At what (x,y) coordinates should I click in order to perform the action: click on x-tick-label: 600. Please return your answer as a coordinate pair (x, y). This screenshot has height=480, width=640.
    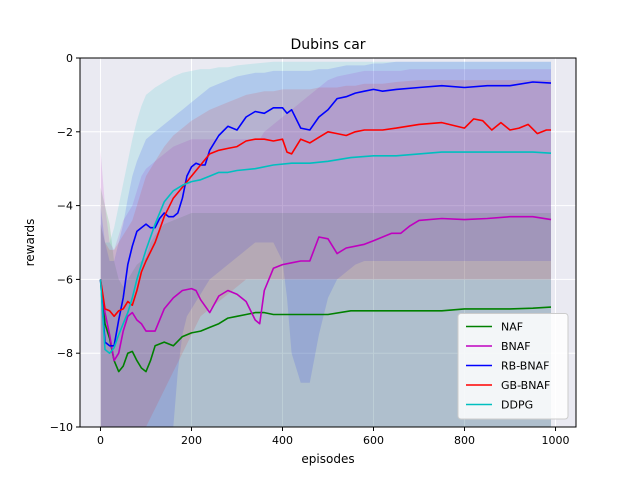
    Looking at the image, I should click on (373, 440).